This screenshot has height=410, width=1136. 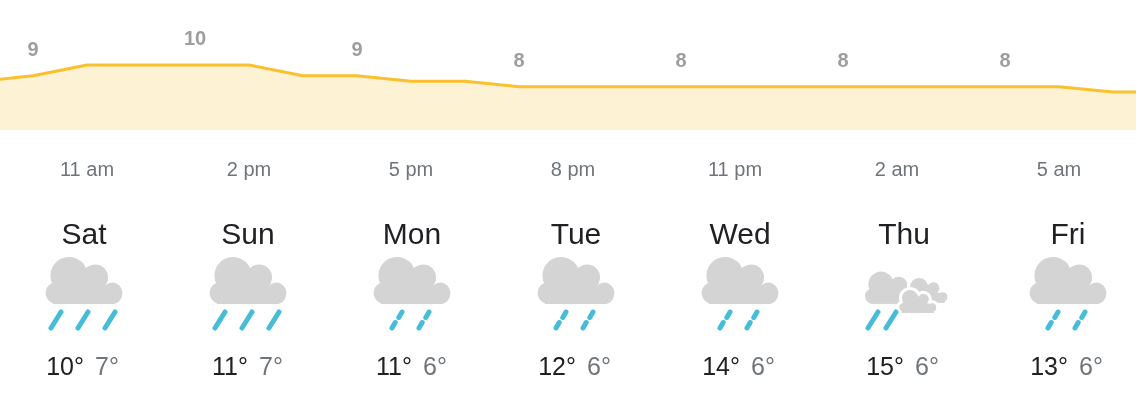 What do you see at coordinates (557, 365) in the screenshot?
I see `data-label: 12°` at bounding box center [557, 365].